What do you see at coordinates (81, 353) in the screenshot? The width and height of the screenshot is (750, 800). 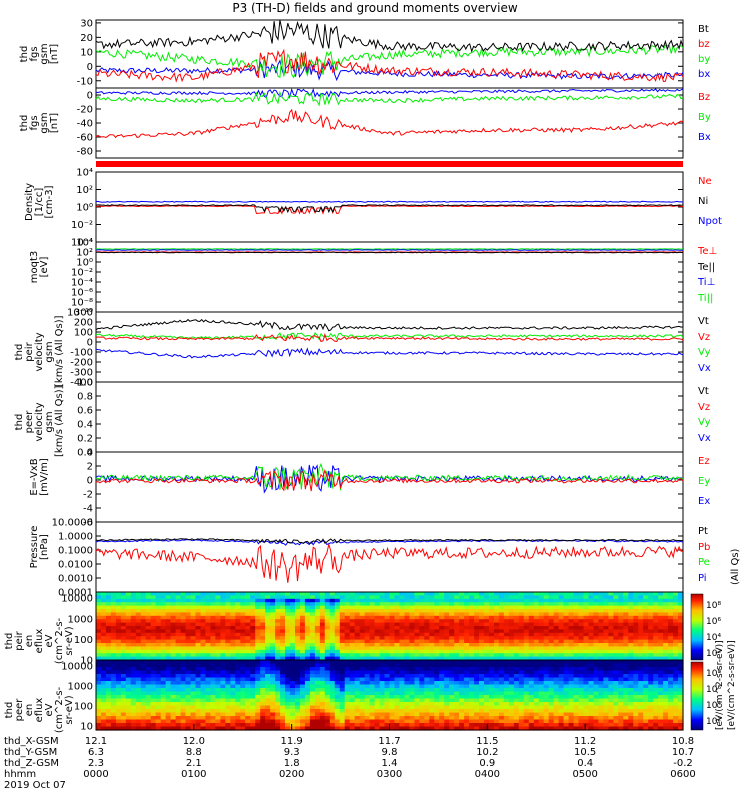 I see `ytick-label-vi: -100` at bounding box center [81, 353].